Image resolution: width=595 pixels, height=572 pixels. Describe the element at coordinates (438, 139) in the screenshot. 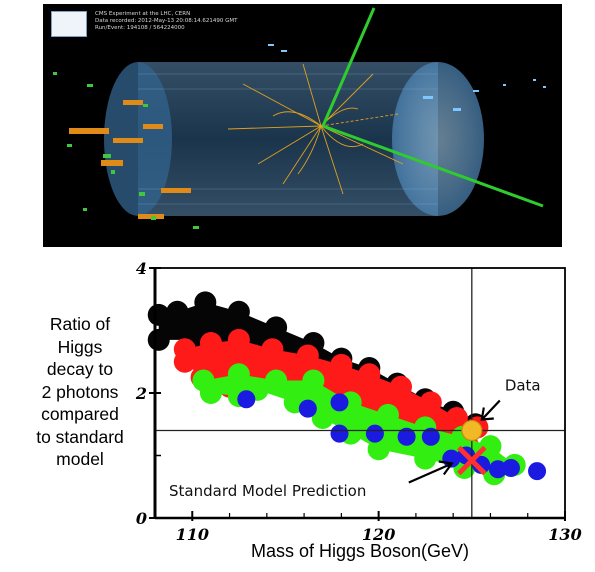

I see `detector-endcap-right` at that location.